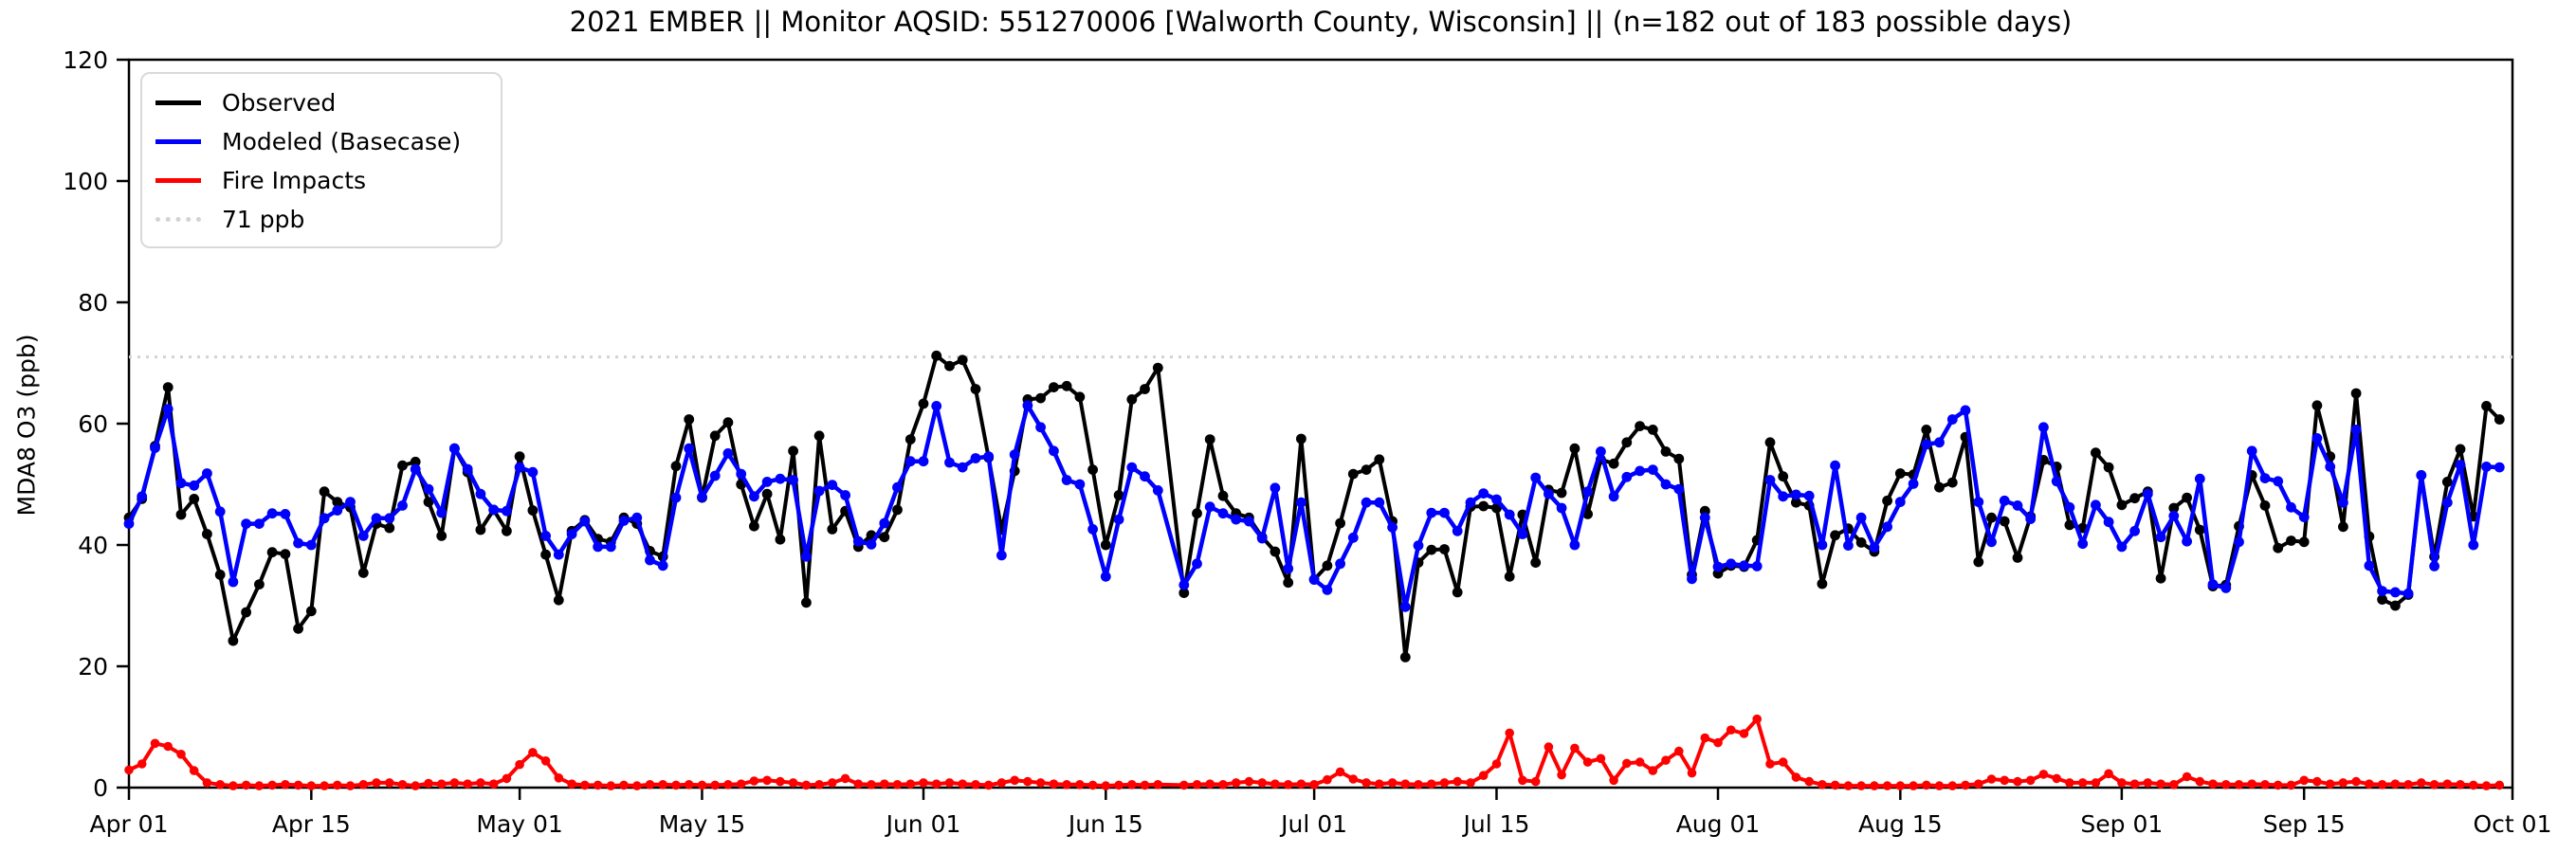  Describe the element at coordinates (322, 141) in the screenshot. I see `legend-row-modeled: Modeled (Basecase)` at that location.